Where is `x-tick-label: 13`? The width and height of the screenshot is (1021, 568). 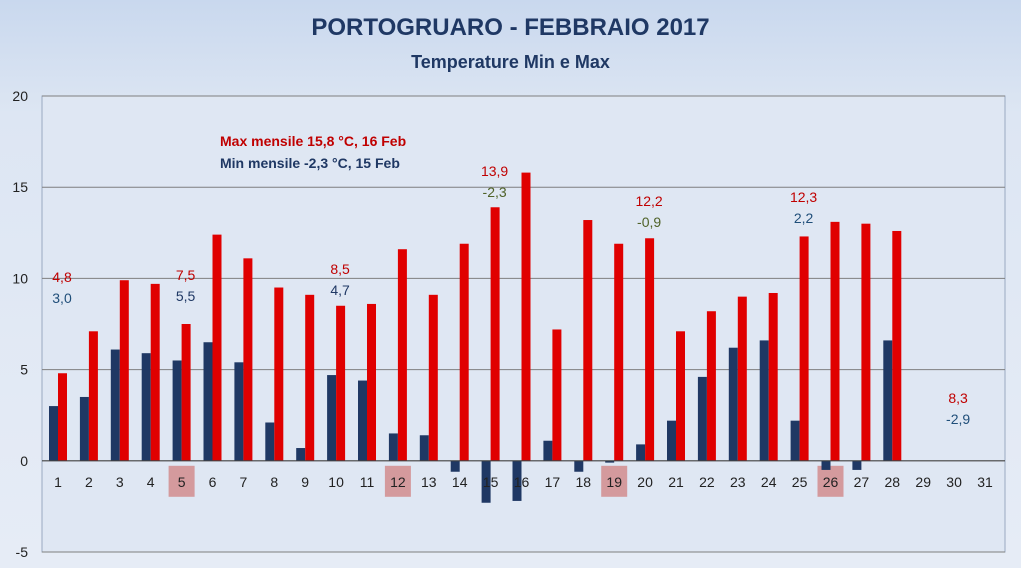
x-tick-label: 13 is located at coordinates (429, 482).